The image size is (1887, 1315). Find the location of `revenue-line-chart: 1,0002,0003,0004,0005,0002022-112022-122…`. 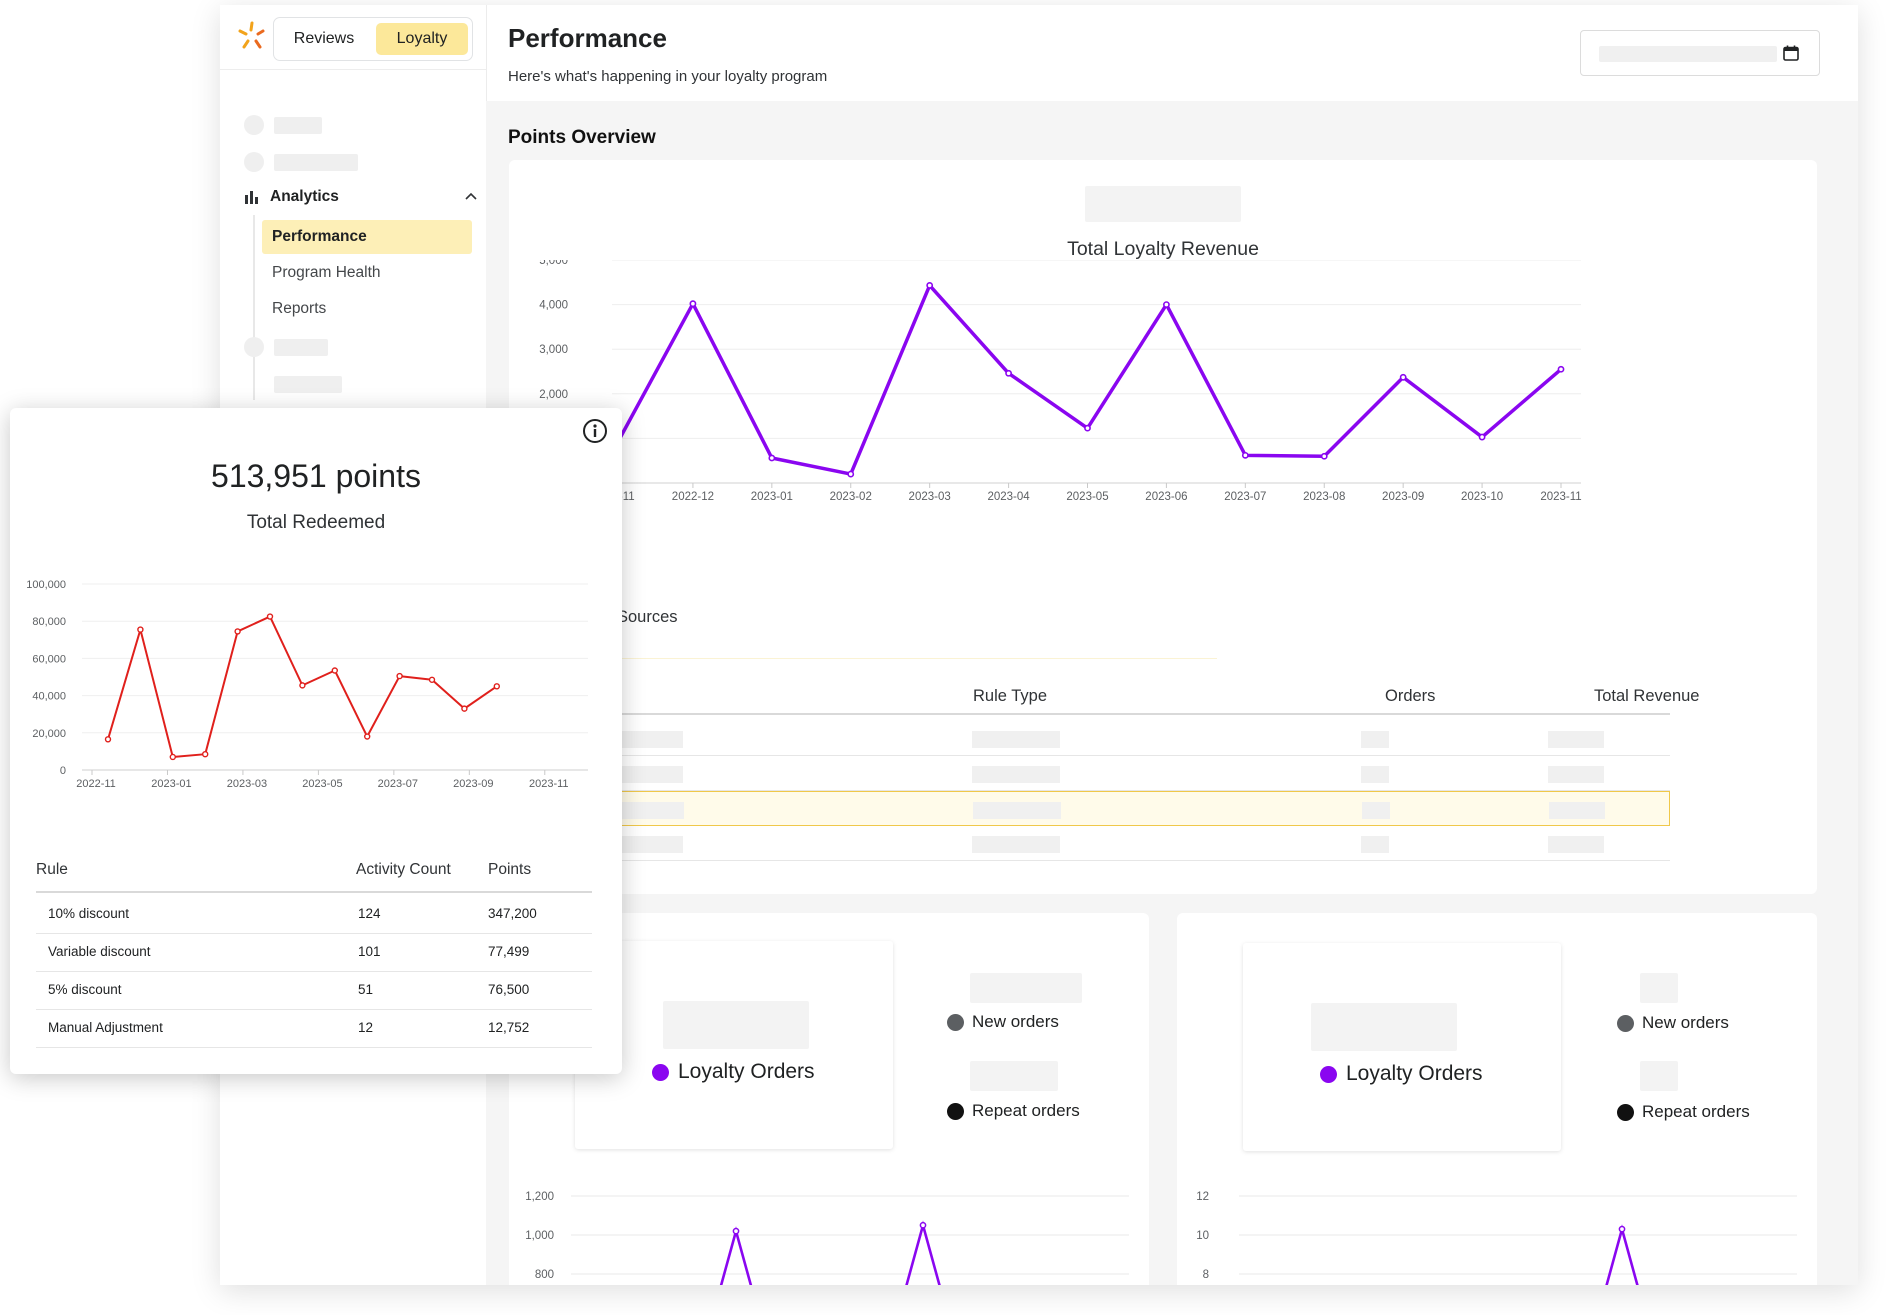

revenue-line-chart: 1,0002,0003,0004,0005,0002022-112022-122… is located at coordinates (1060, 381).